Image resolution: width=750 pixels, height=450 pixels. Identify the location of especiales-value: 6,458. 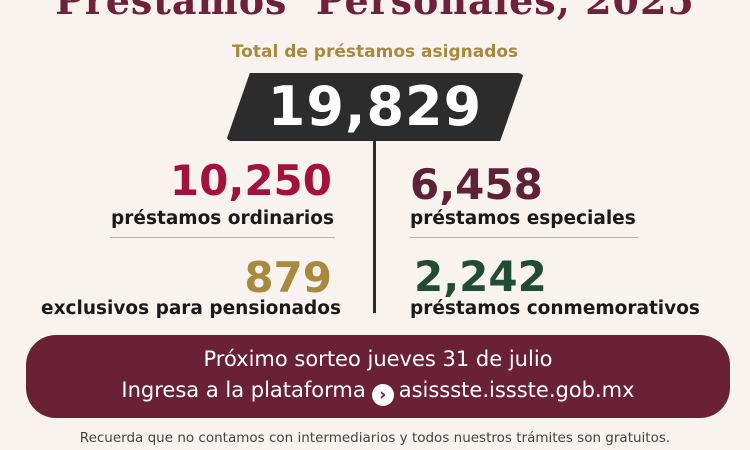
(476, 184).